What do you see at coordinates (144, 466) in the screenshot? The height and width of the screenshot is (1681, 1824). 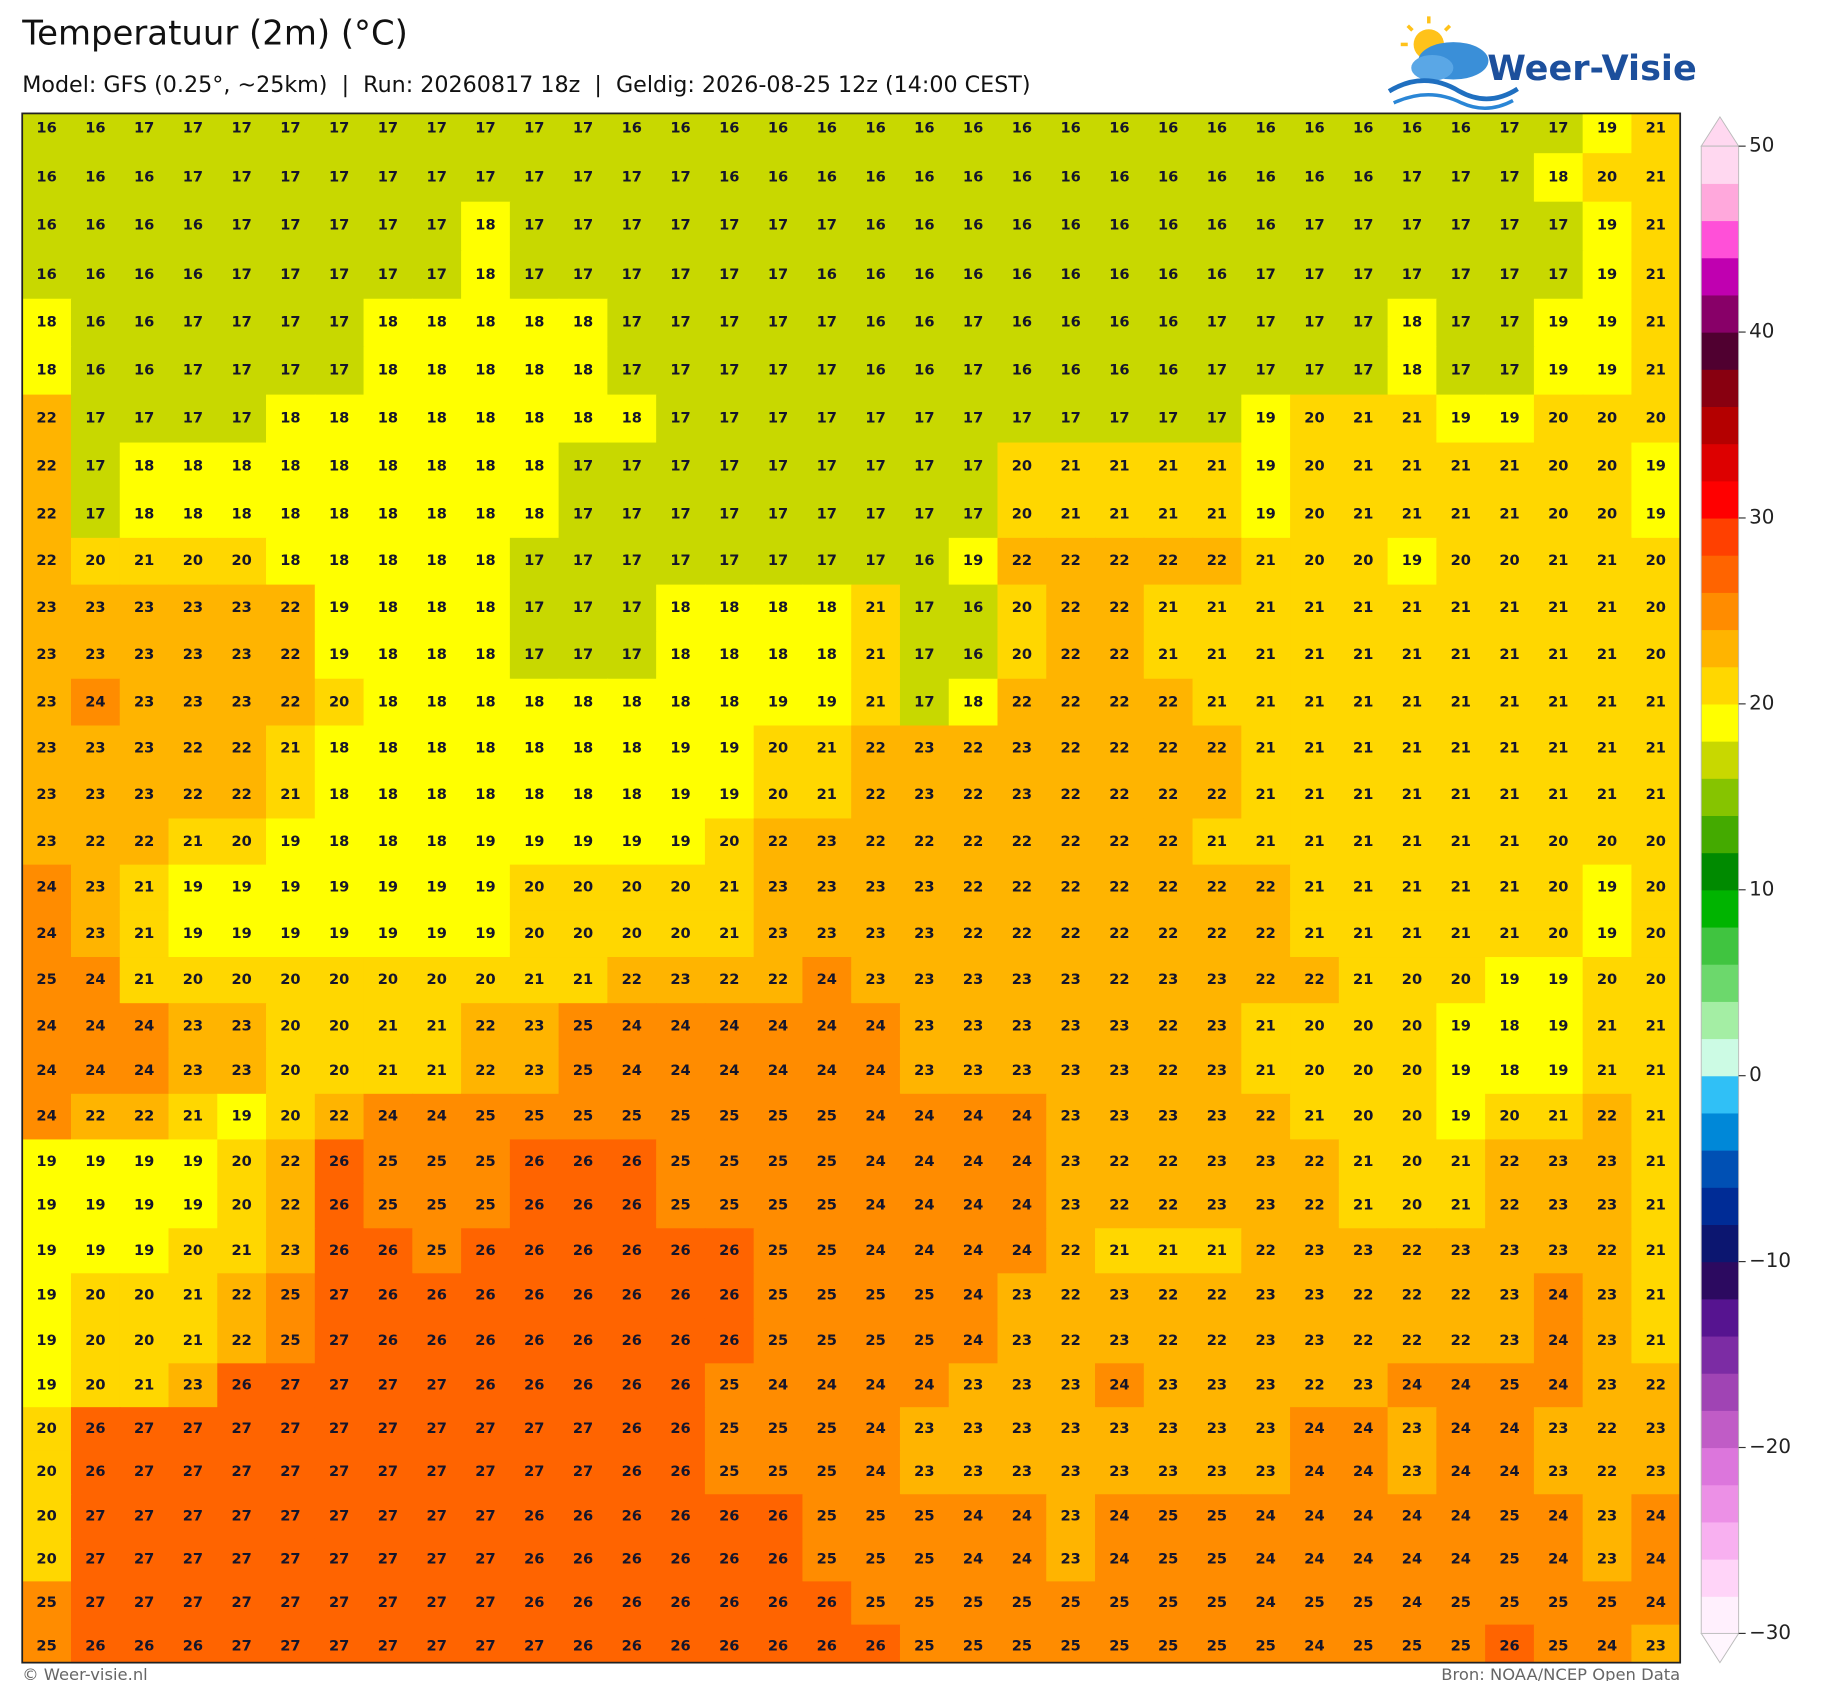 I see `temperature-label: 18` at bounding box center [144, 466].